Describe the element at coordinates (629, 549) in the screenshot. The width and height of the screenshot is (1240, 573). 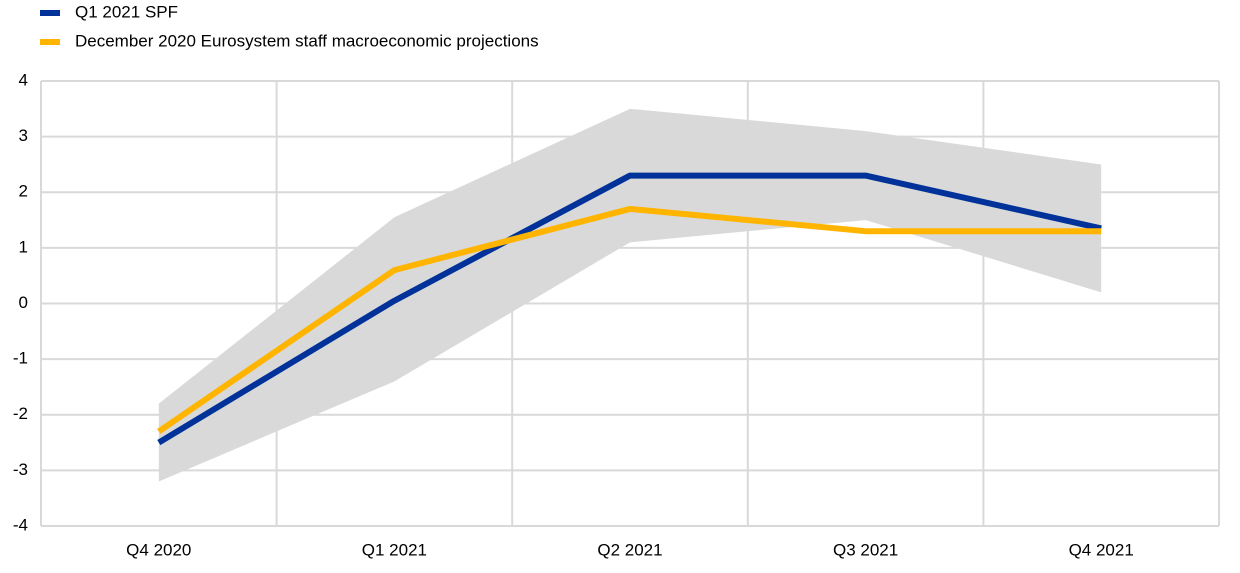
I see `x-tick-label: Q2 2021` at that location.